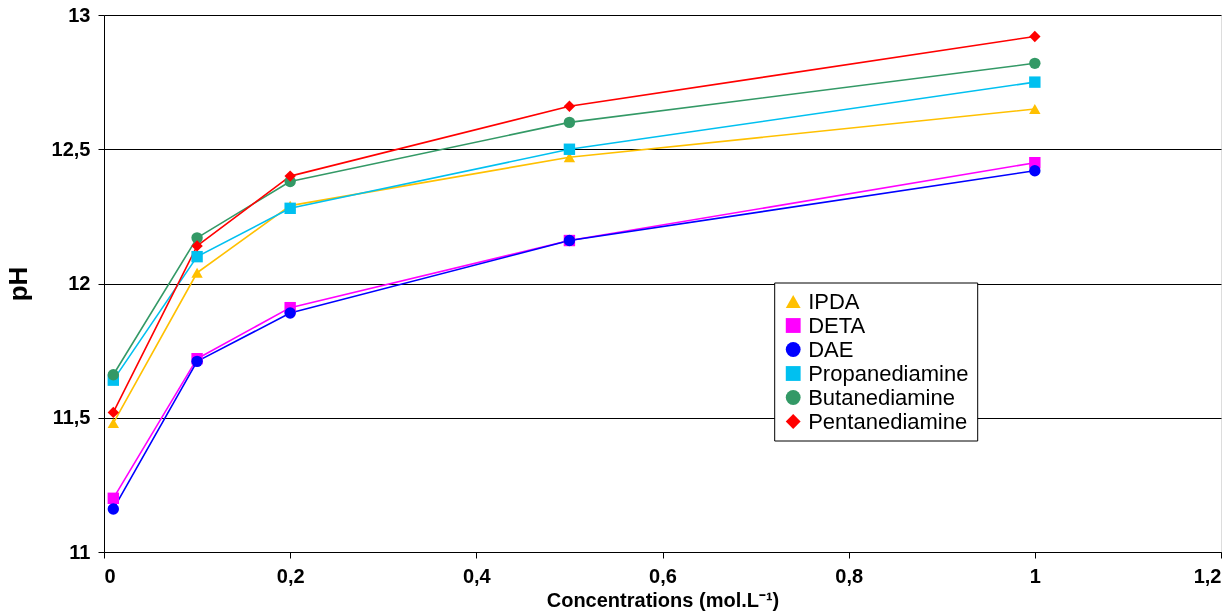  What do you see at coordinates (17, 284) in the screenshot?
I see `y-axis-title: pH` at bounding box center [17, 284].